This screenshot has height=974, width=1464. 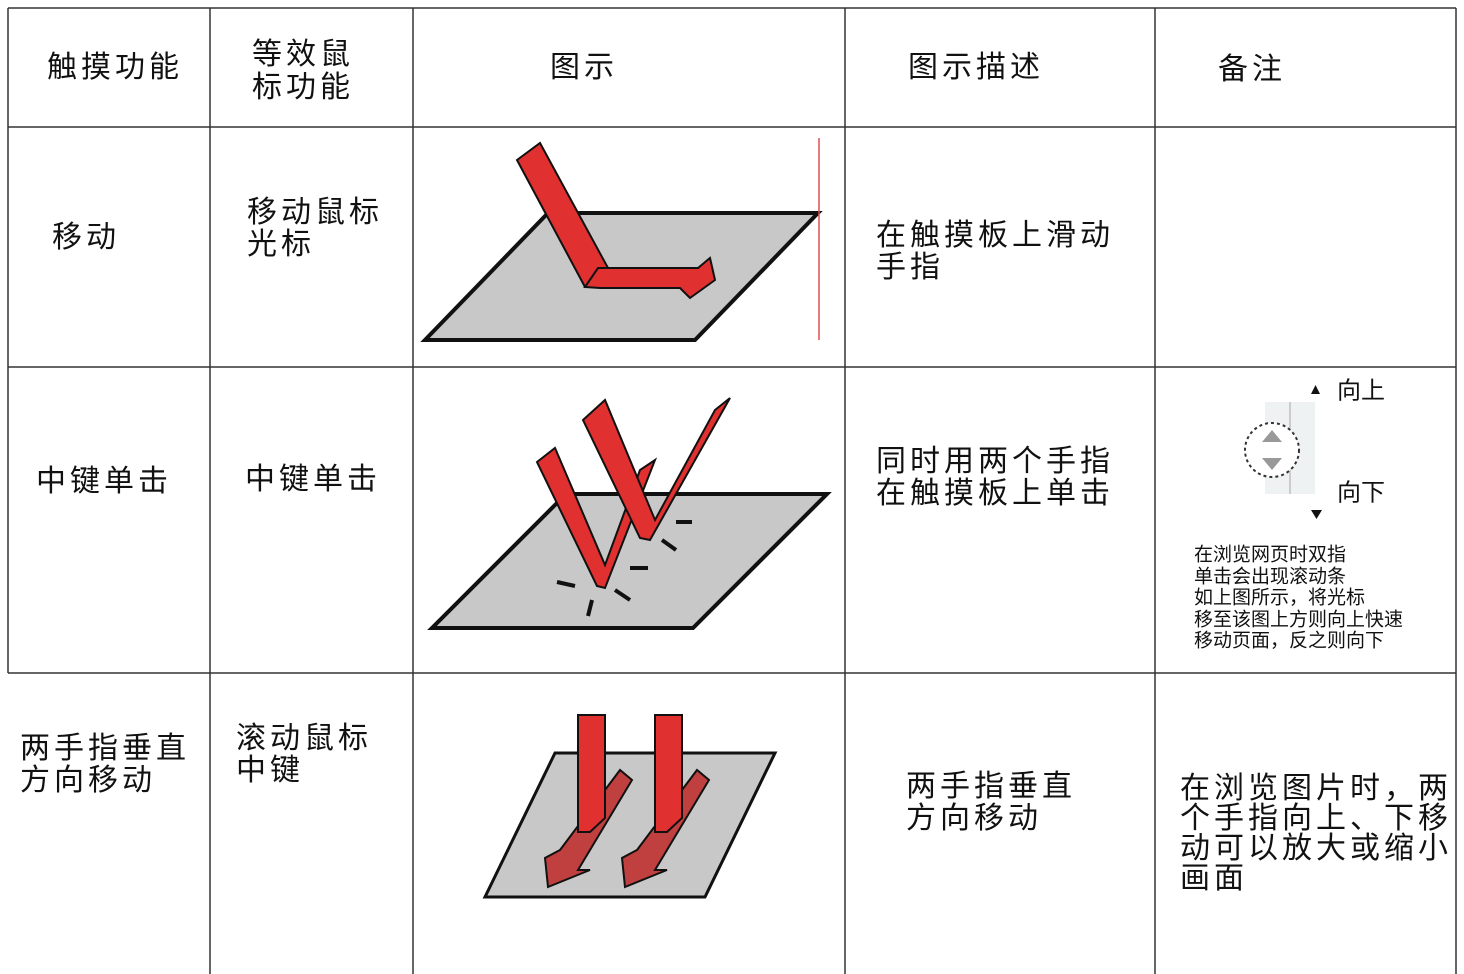 I want to click on description-text: 在触摸板上滑动, so click(x=995, y=235).